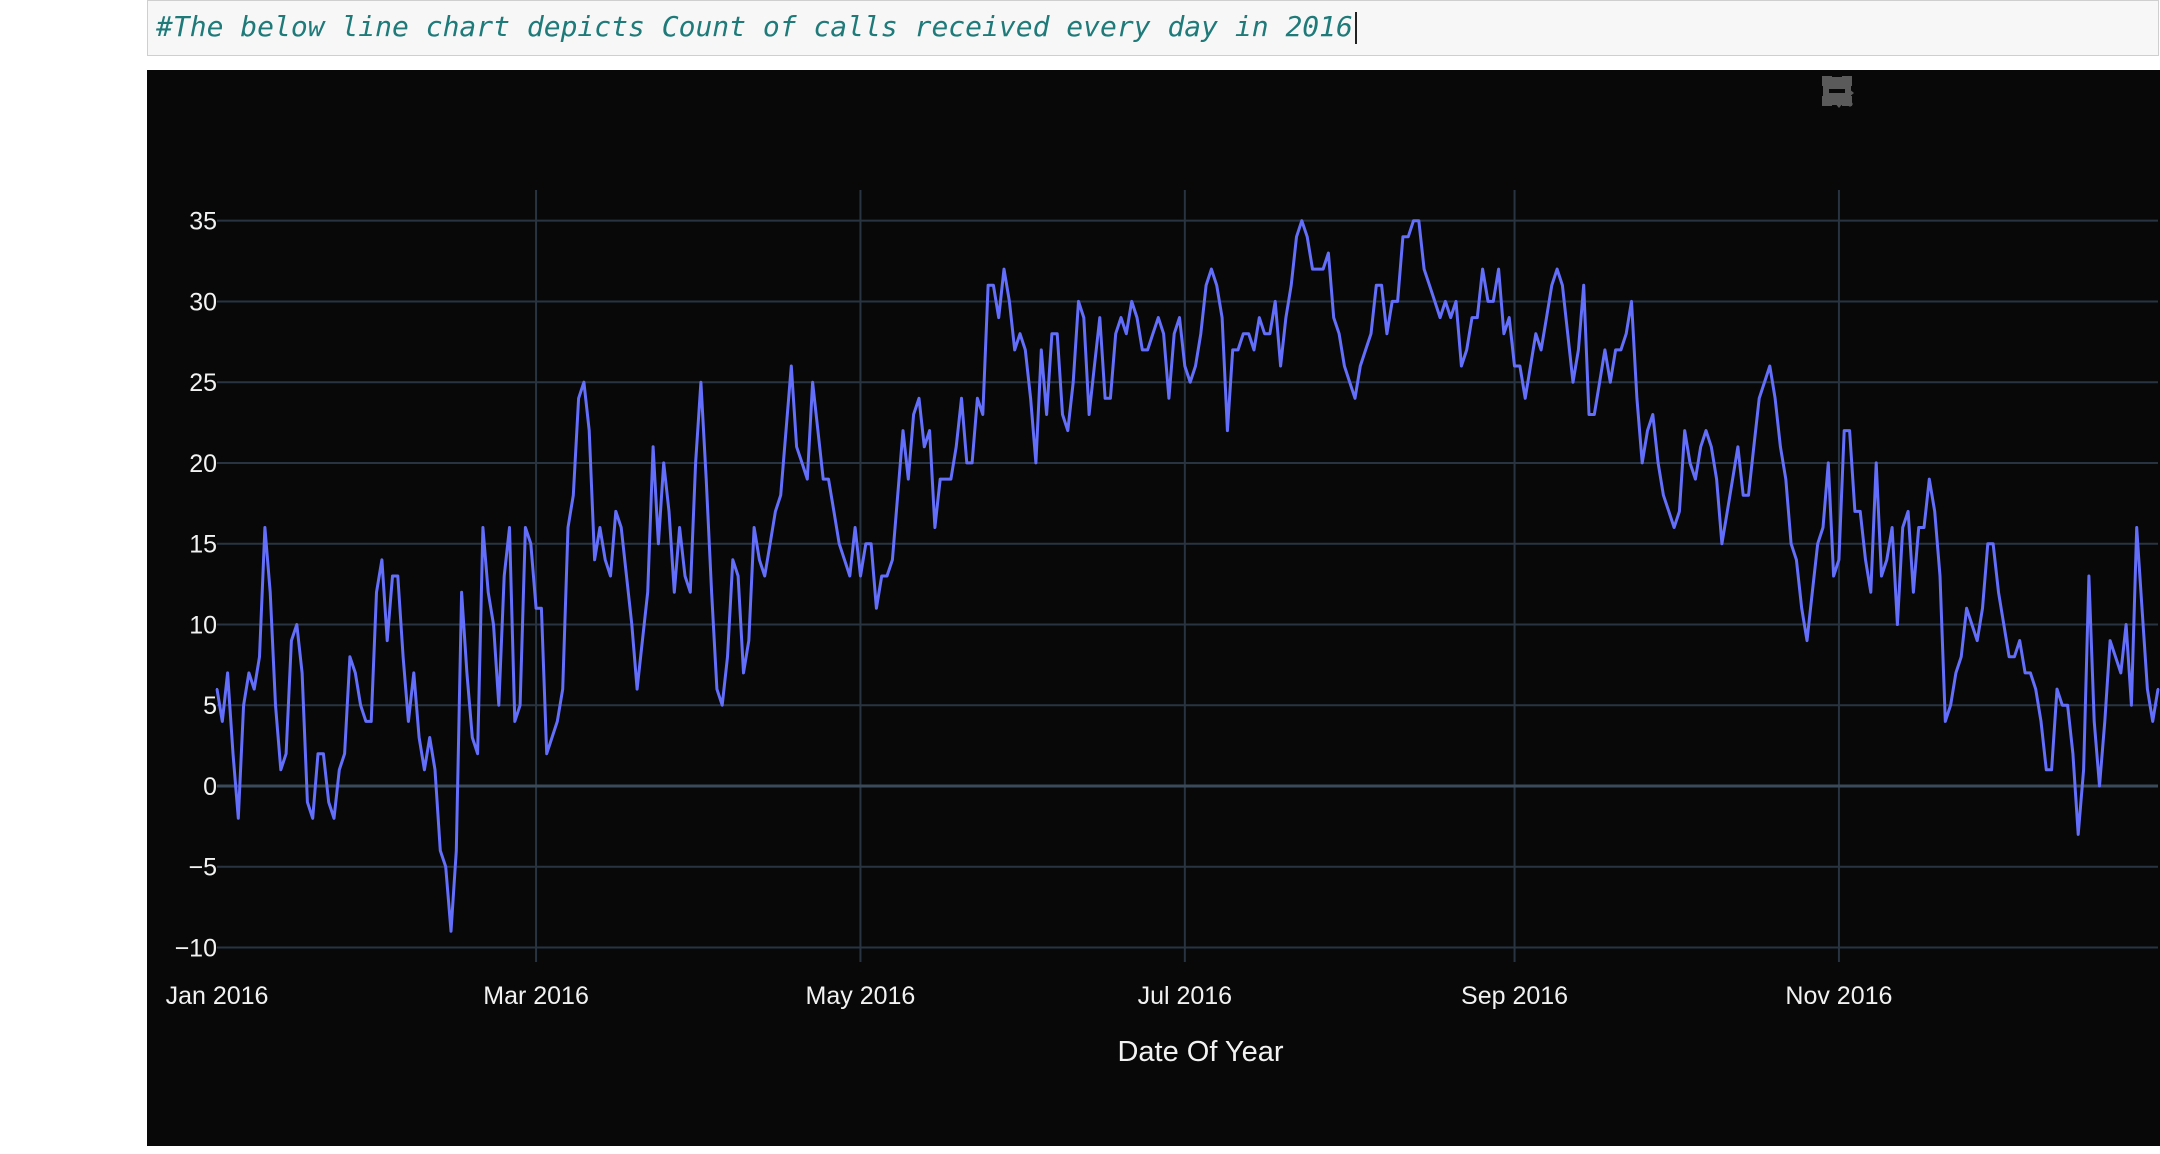 Image resolution: width=2160 pixels, height=1154 pixels. Describe the element at coordinates (203, 464) in the screenshot. I see `y-tick-label: 20` at that location.